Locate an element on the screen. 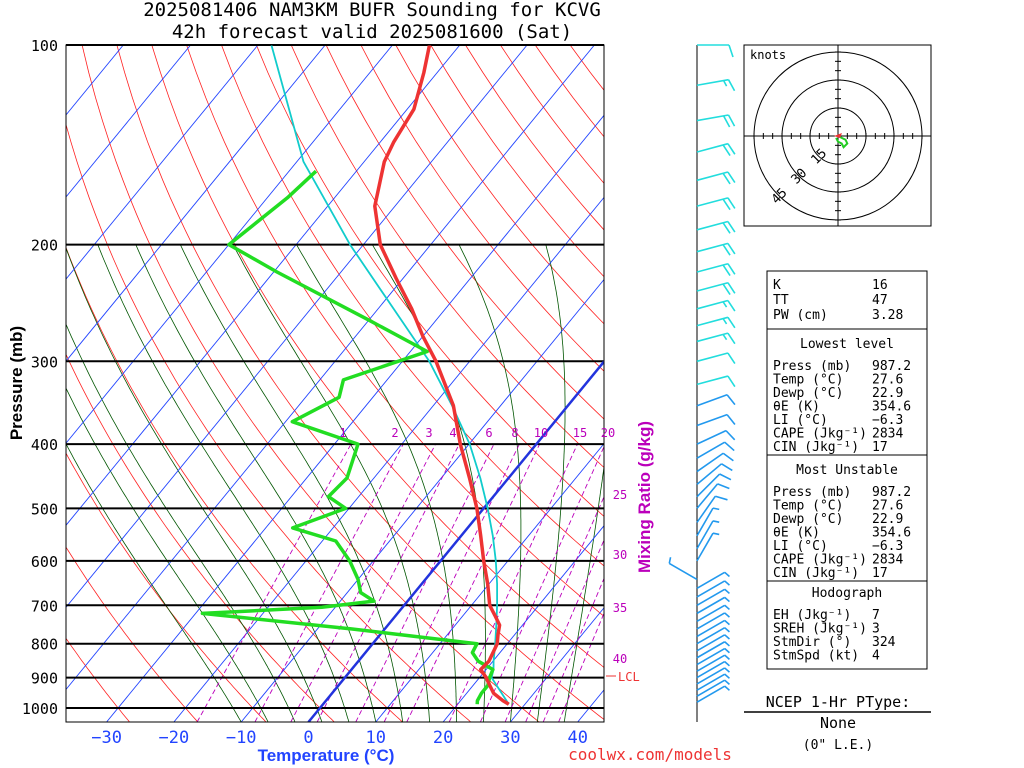 The width and height of the screenshot is (1024, 768). stat-value: −6.3 is located at coordinates (887, 546).